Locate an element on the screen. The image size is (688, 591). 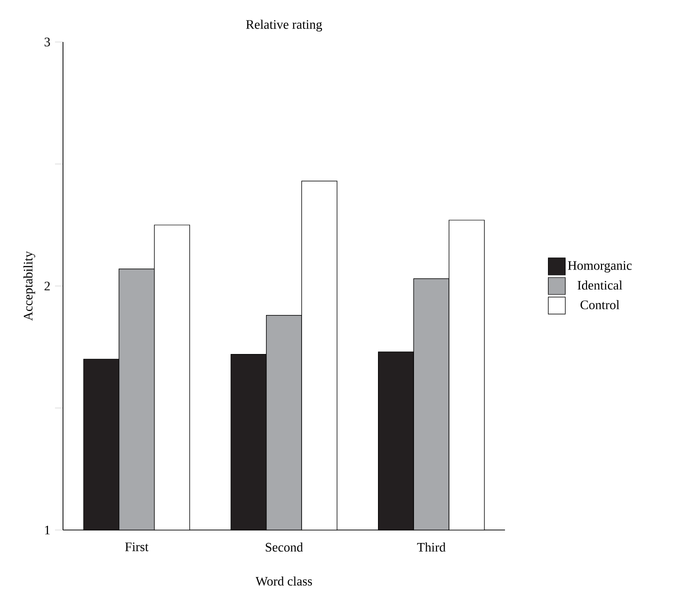
x-tick-label: Second is located at coordinates (284, 547).